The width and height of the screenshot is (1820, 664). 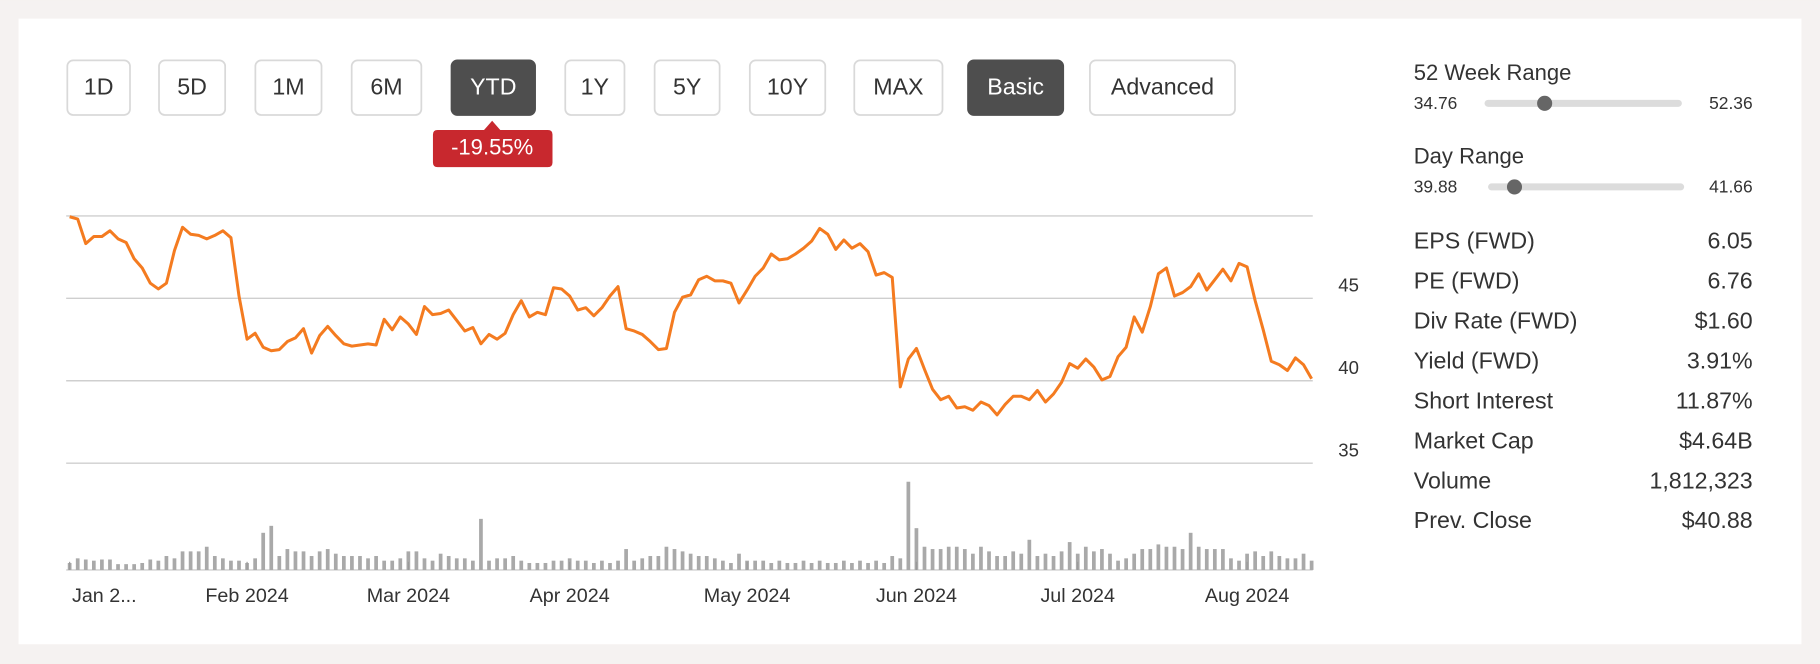 I want to click on button-label: 6M, so click(x=386, y=86).